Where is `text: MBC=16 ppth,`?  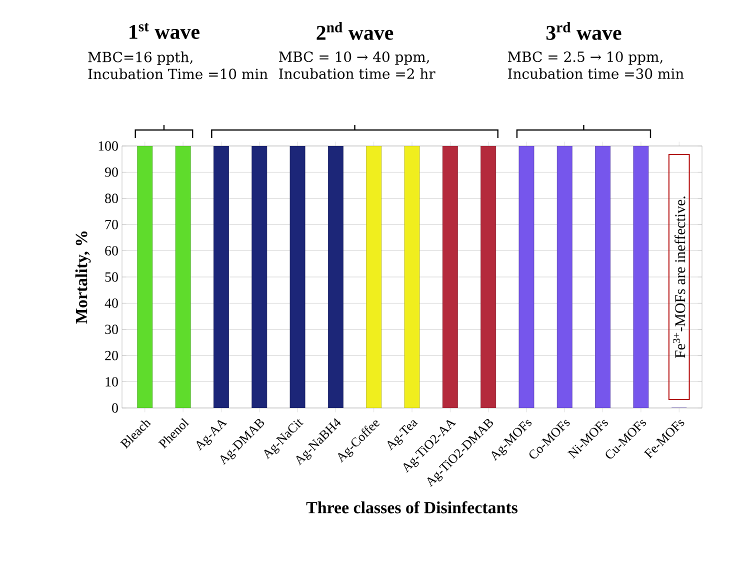
text: MBC=16 ppth, is located at coordinates (140, 59).